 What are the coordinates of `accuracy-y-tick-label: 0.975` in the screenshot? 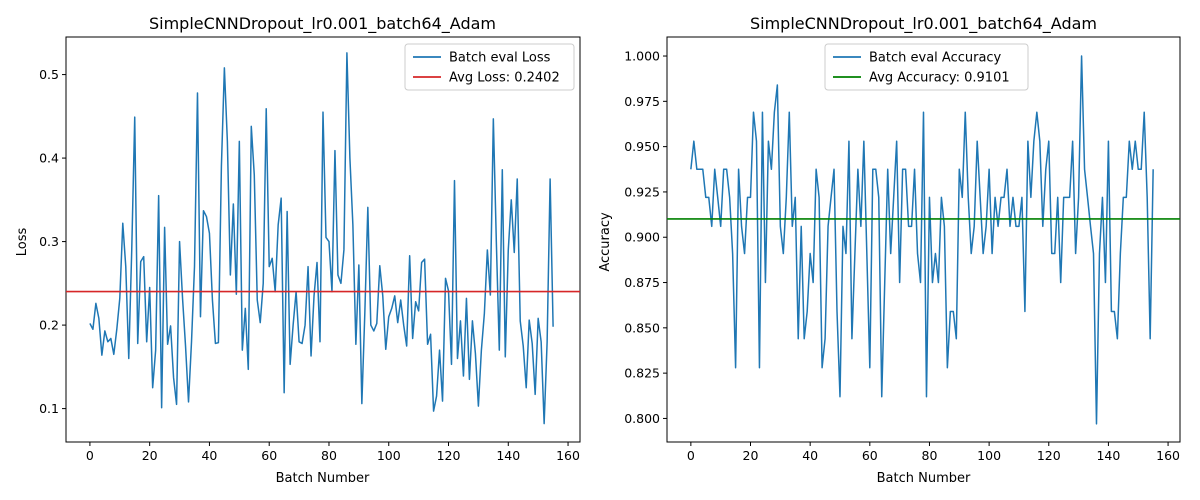 It's located at (642, 101).